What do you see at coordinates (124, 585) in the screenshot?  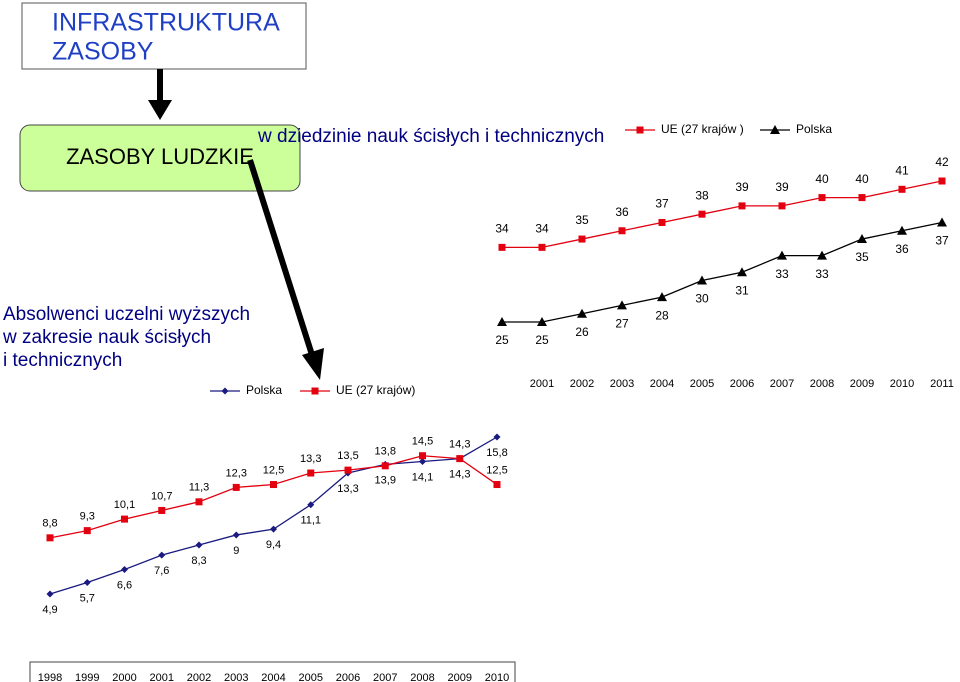 I see `data-label: 6,6` at bounding box center [124, 585].